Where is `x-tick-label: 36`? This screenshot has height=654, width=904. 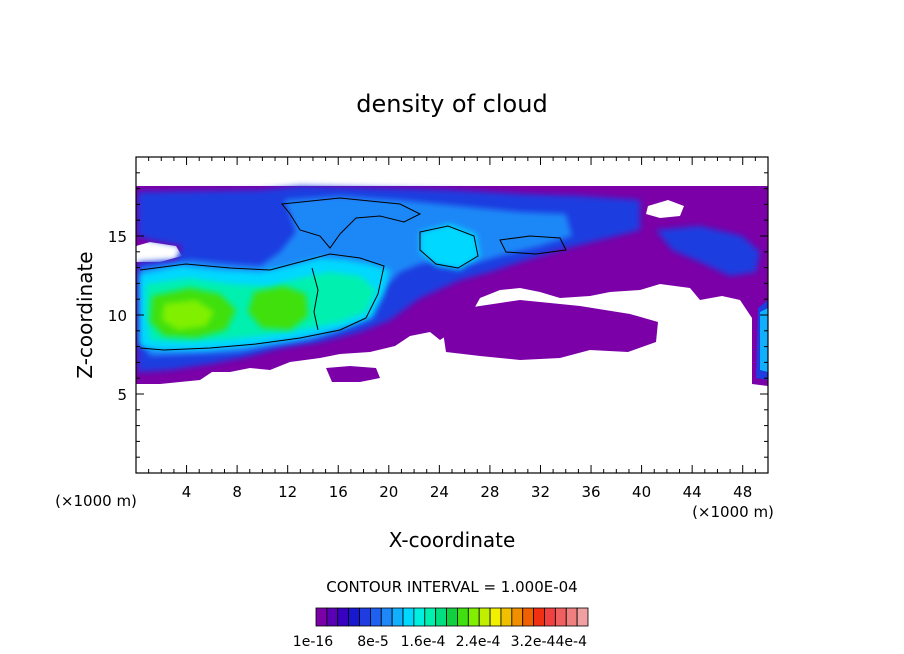
x-tick-label: 36 is located at coordinates (590, 492).